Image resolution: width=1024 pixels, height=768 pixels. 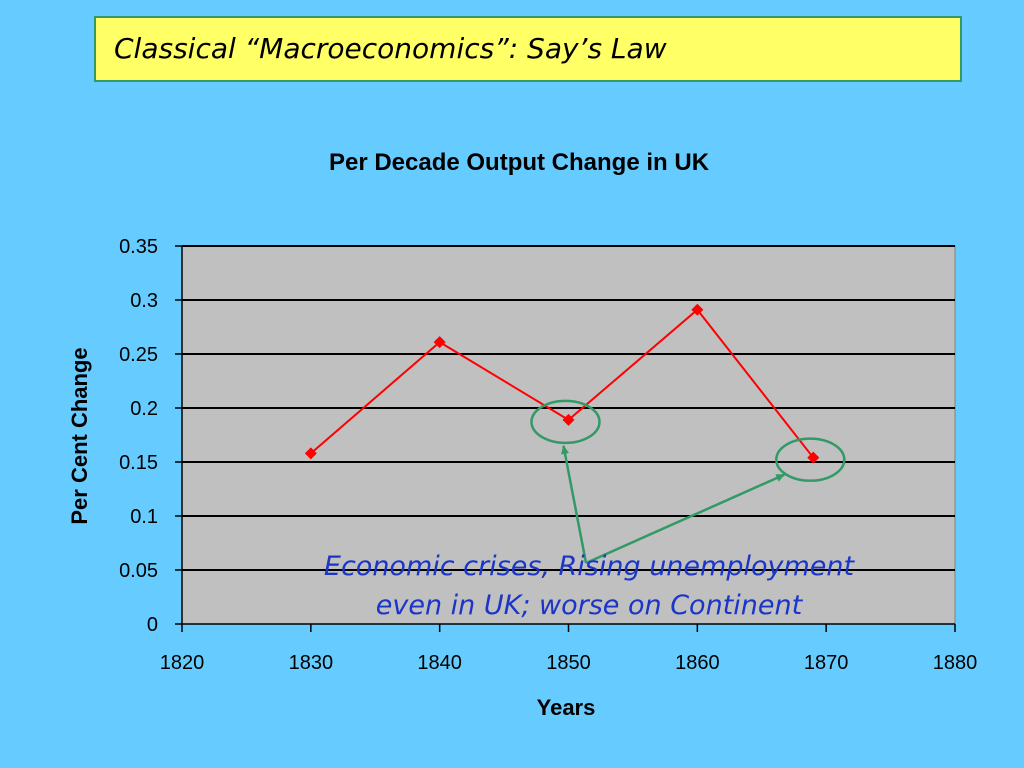 I want to click on y-tick-label: 0.2, so click(x=144, y=409).